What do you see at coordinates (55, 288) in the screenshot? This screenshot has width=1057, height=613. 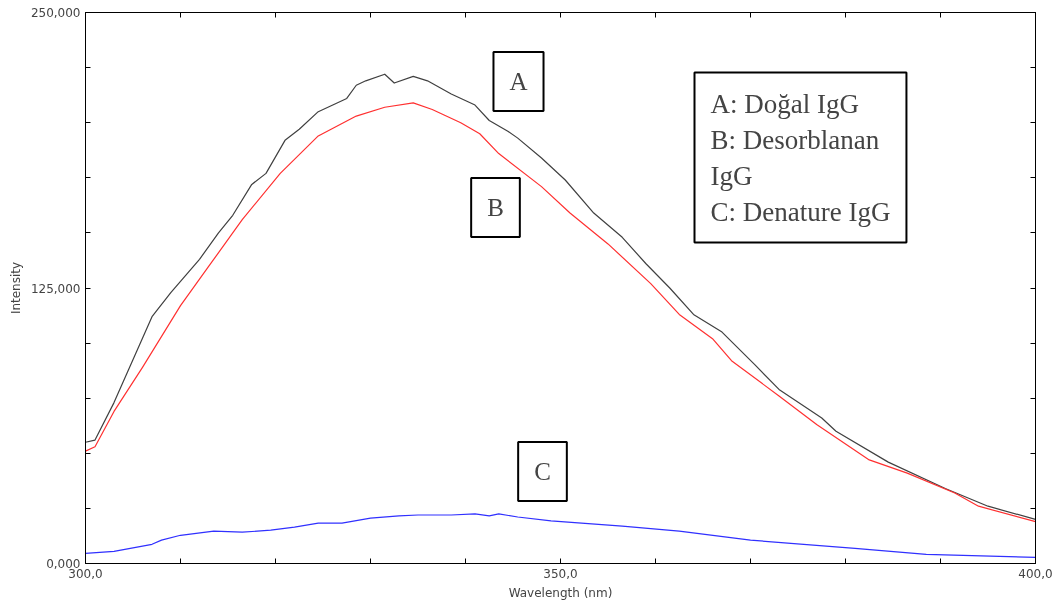 I see `y-tick-label: 125,000` at bounding box center [55, 288].